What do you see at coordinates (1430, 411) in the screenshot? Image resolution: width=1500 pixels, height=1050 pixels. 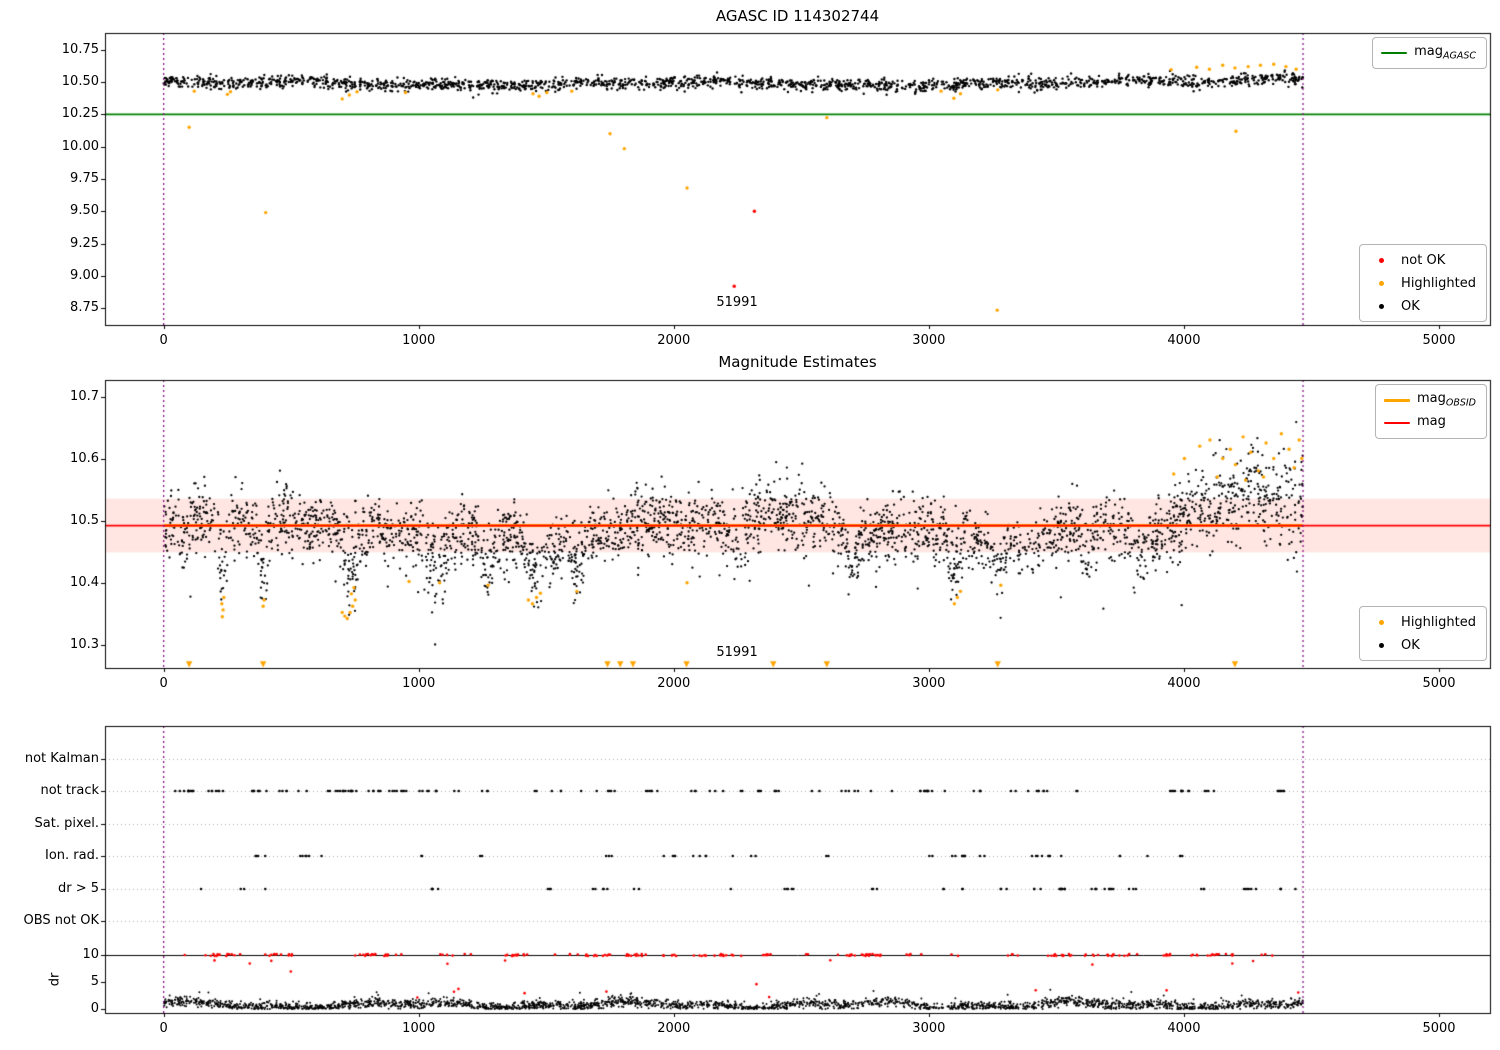 I see `plot2-line-legend: magOBSID mag` at bounding box center [1430, 411].